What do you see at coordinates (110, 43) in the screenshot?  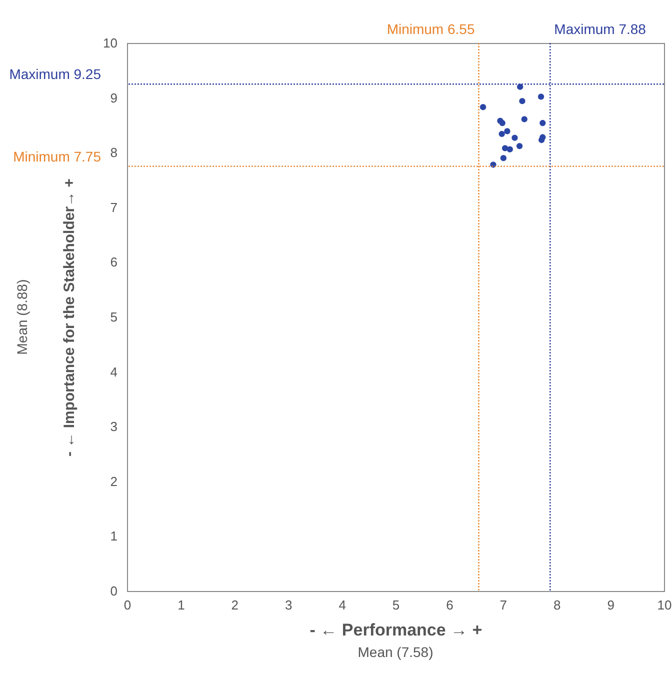 I see `y-tick-label: 10` at bounding box center [110, 43].